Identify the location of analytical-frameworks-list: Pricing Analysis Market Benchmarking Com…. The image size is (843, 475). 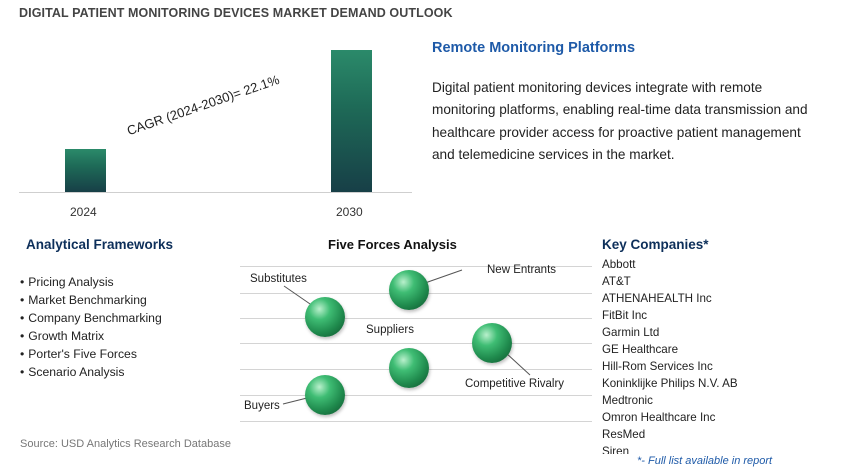
(91, 327).